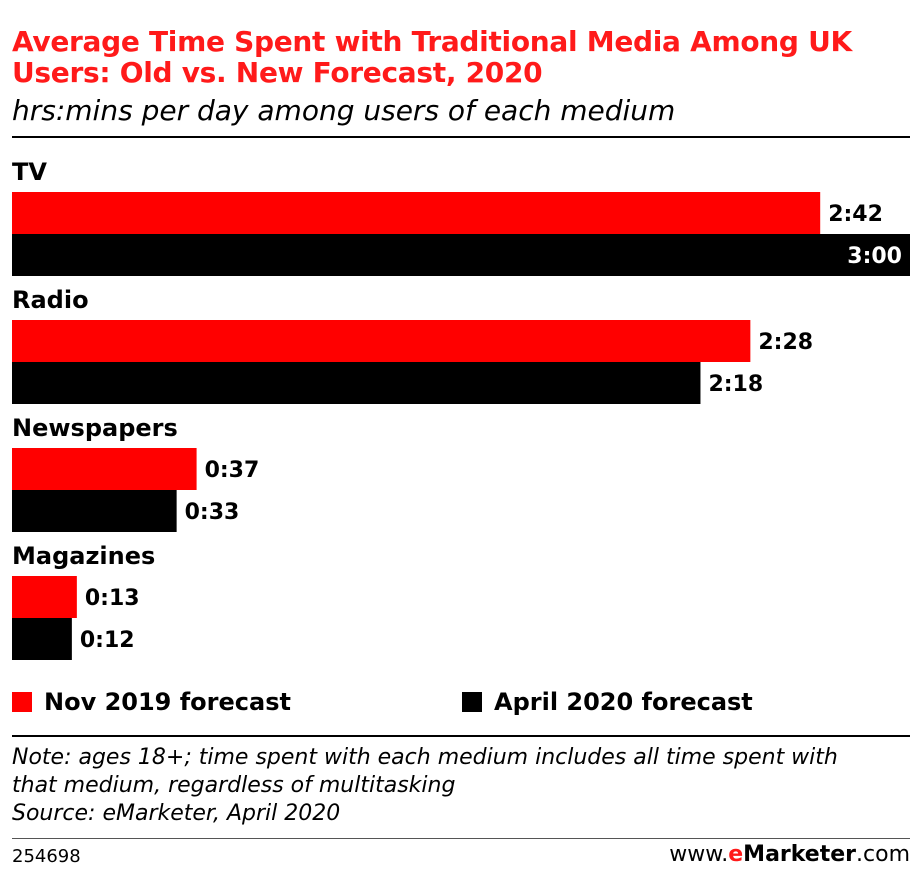 The width and height of the screenshot is (922, 878). Describe the element at coordinates (176, 813) in the screenshot. I see `source-line: Source: eMarketer, April 2020` at that location.